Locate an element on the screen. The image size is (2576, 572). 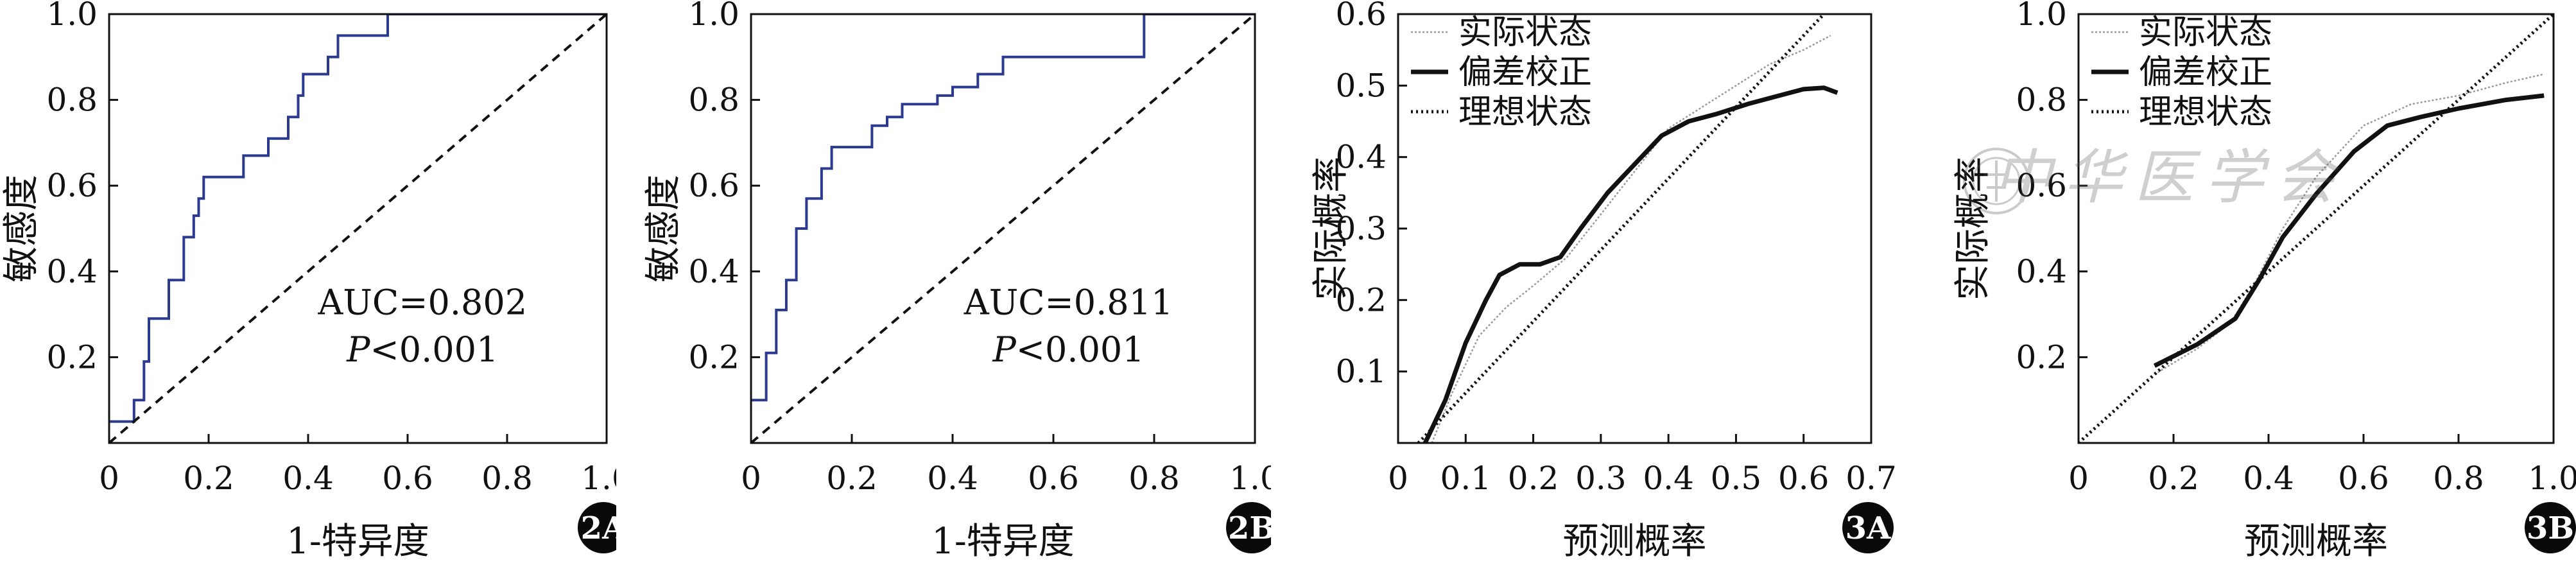
auc-annotation: AUC=0.811 is located at coordinates (1069, 302).